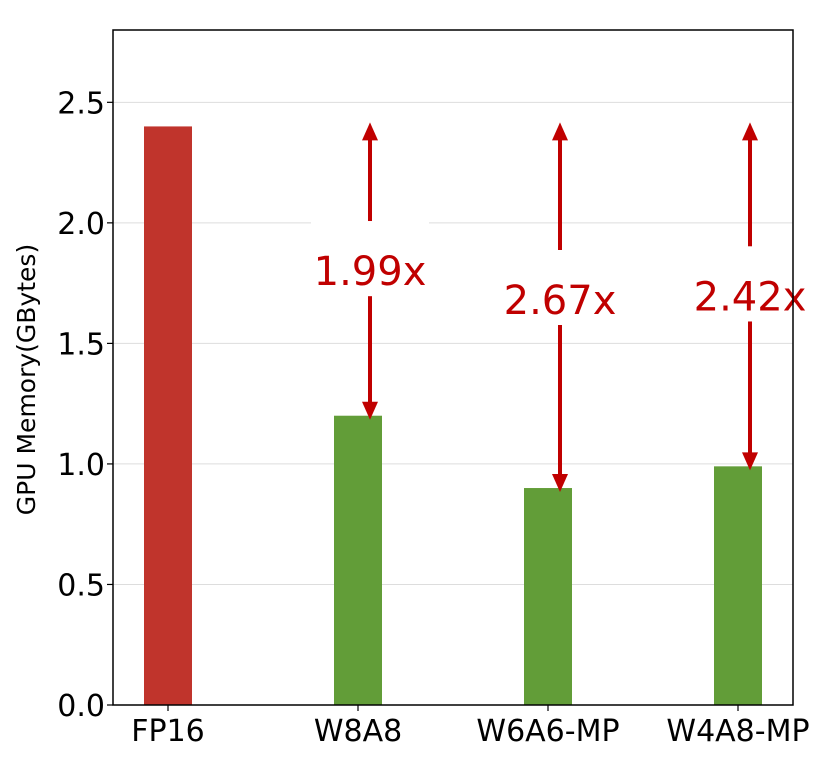 The image size is (829, 758). Describe the element at coordinates (358, 731) in the screenshot. I see `x-tick-label-1: W8A8` at that location.